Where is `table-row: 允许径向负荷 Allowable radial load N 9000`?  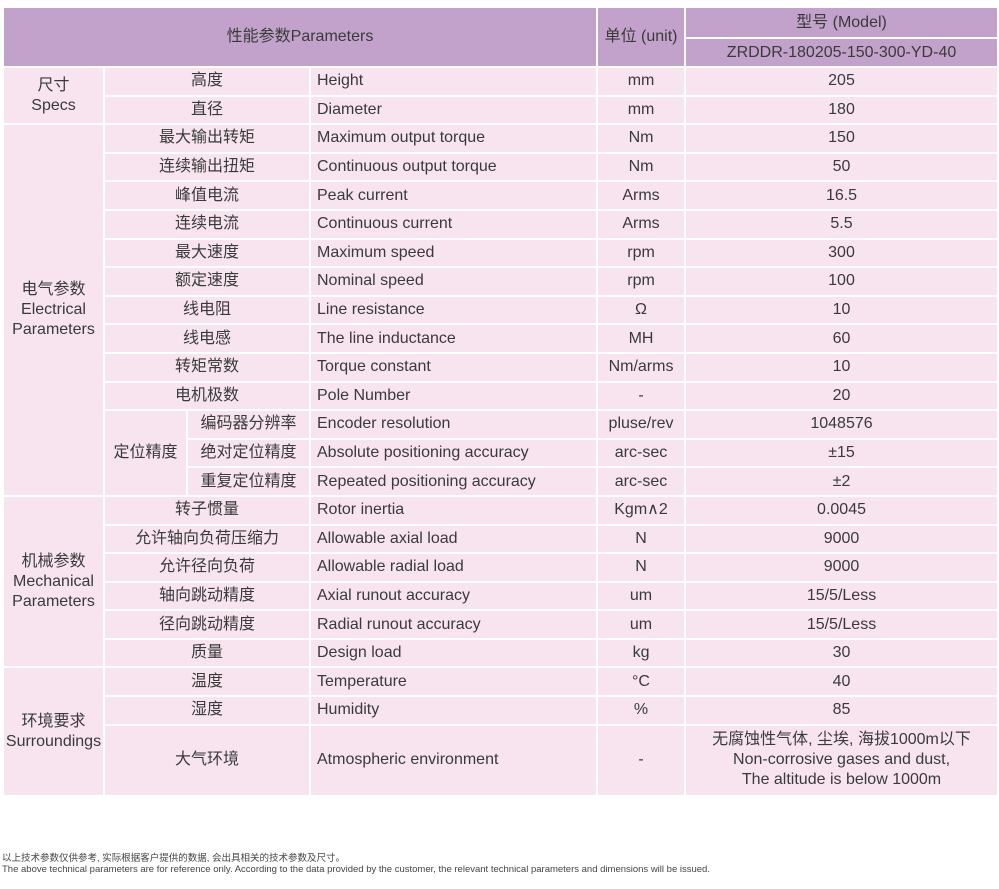 table-row: 允许径向负荷 Allowable radial load N 9000 is located at coordinates (501, 567).